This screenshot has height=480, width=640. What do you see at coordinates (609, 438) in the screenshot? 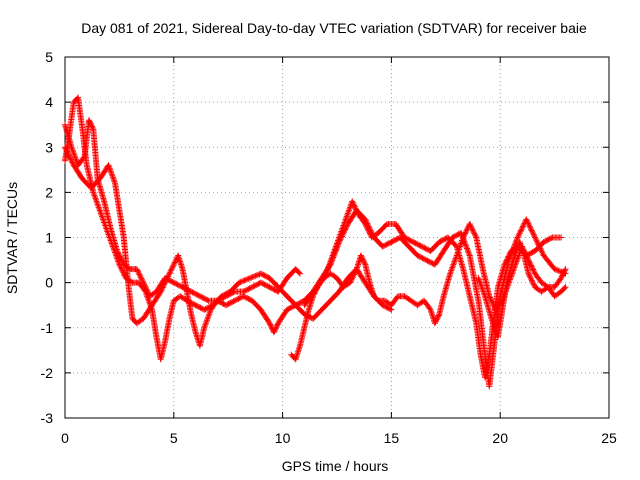
I see `x-tick-label: 25` at bounding box center [609, 438].